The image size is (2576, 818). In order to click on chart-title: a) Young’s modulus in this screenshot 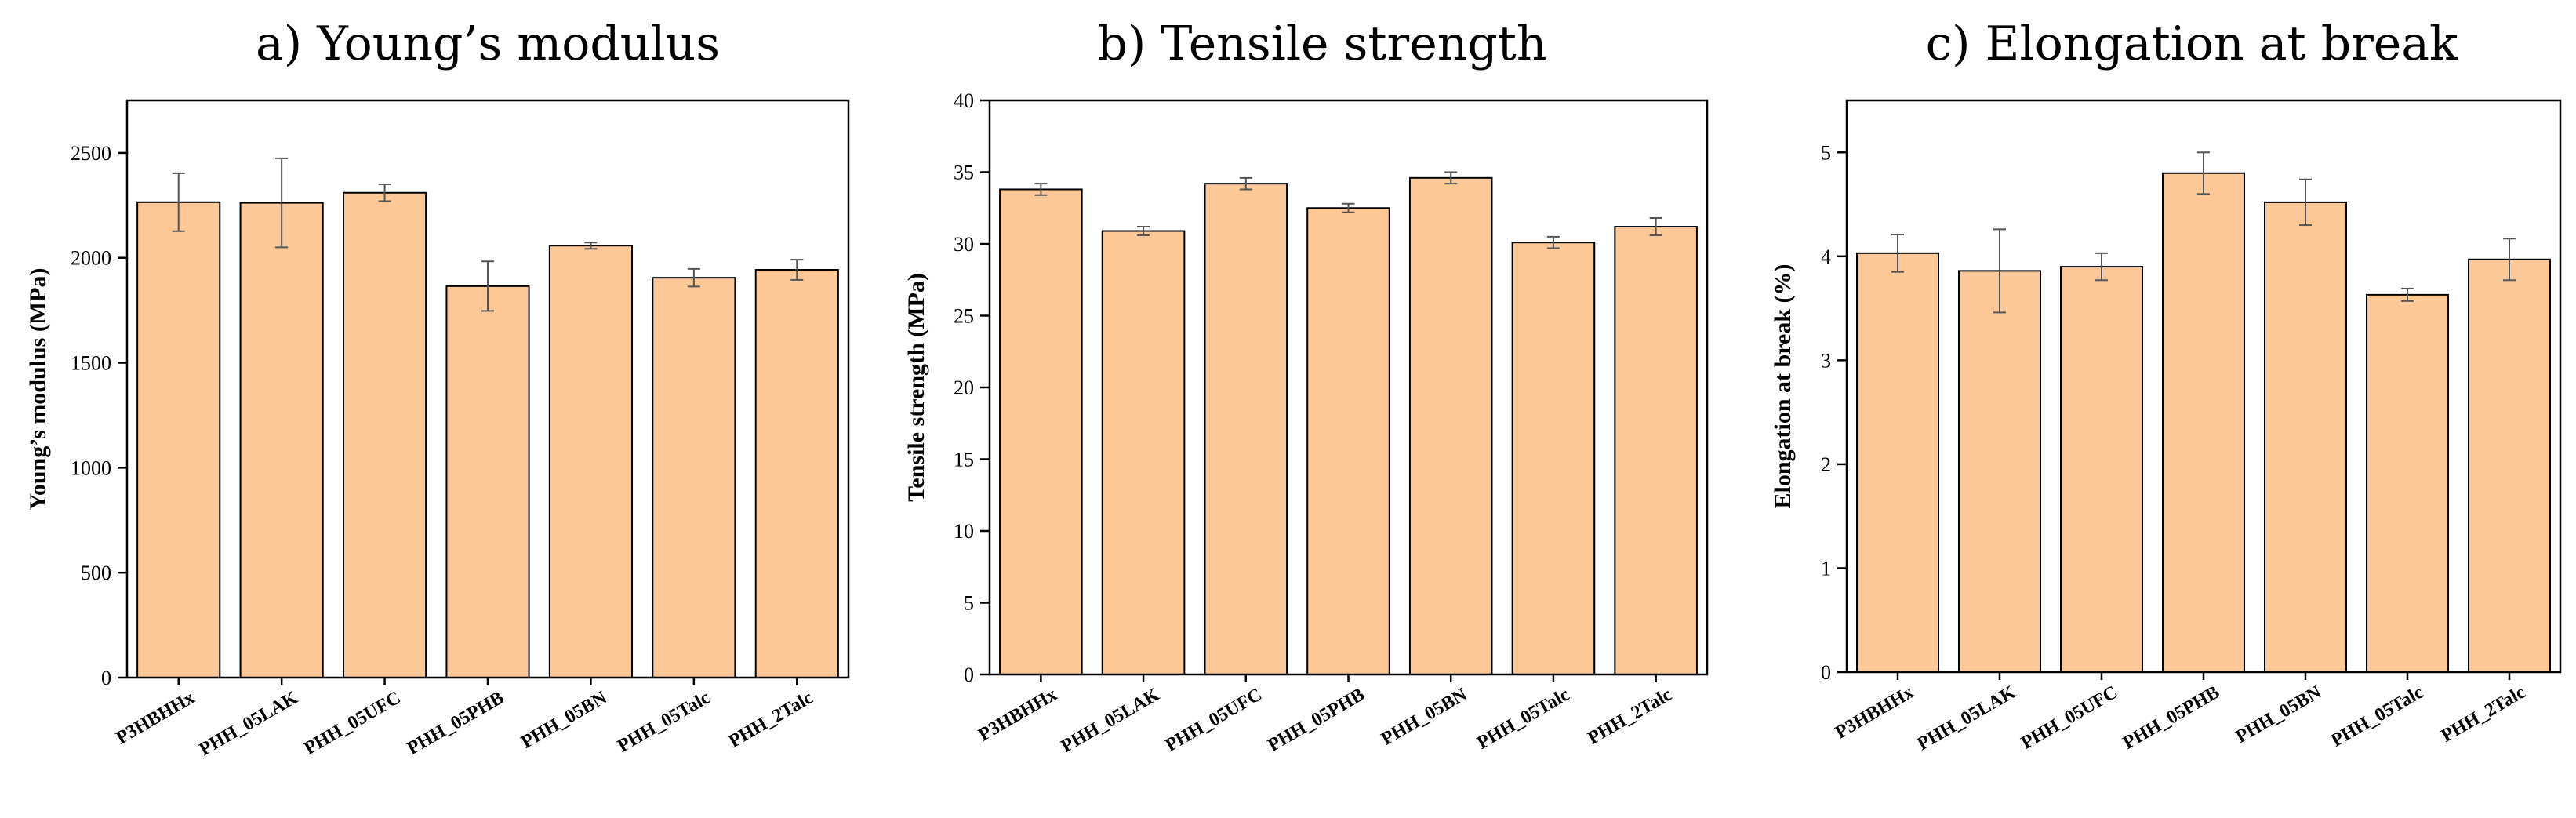, I will do `click(488, 43)`.